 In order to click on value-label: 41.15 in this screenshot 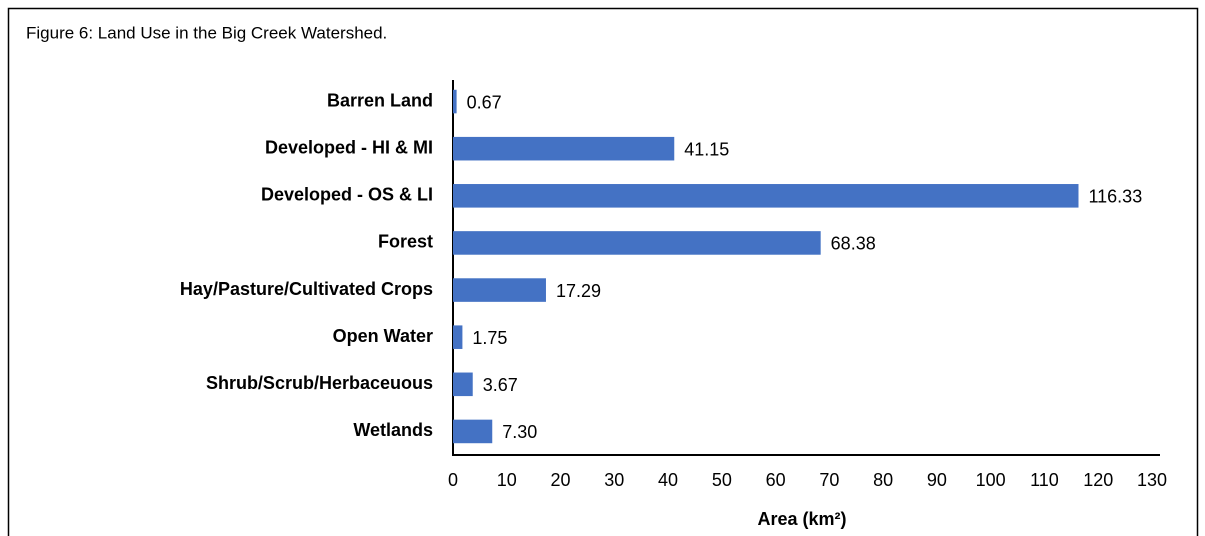, I will do `click(706, 149)`.